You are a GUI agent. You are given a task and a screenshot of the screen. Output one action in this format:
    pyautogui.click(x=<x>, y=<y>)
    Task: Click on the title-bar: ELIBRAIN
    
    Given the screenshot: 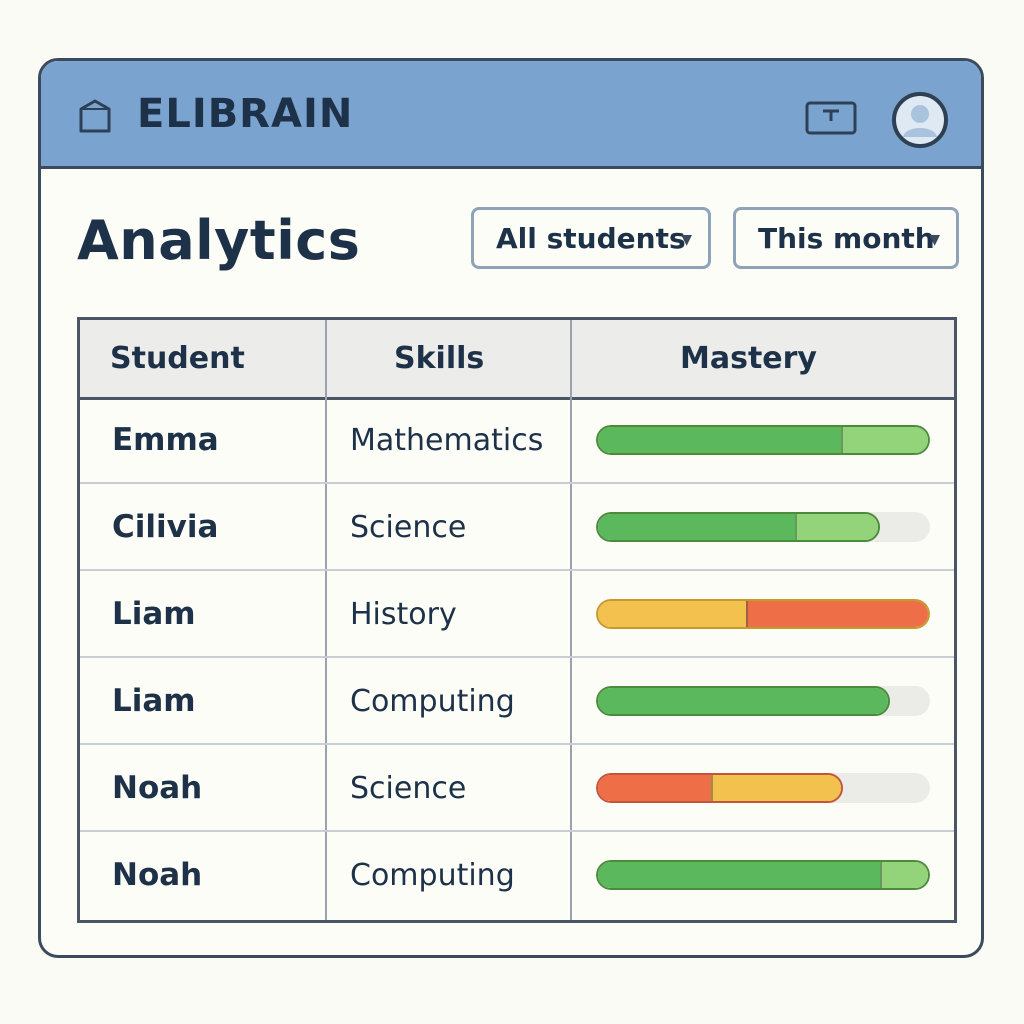 What is the action you would take?
    pyautogui.click(x=511, y=115)
    